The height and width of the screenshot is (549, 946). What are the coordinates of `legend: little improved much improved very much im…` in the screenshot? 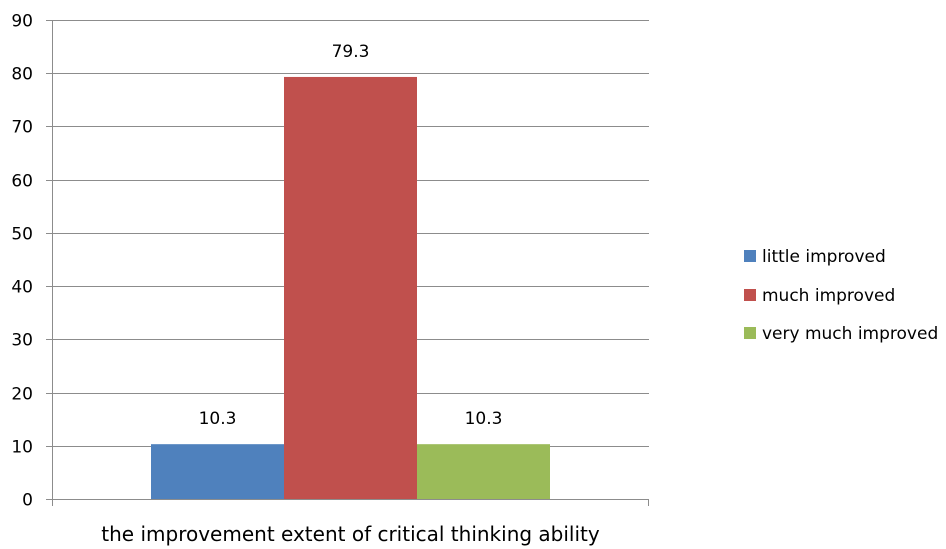 It's located at (841, 295).